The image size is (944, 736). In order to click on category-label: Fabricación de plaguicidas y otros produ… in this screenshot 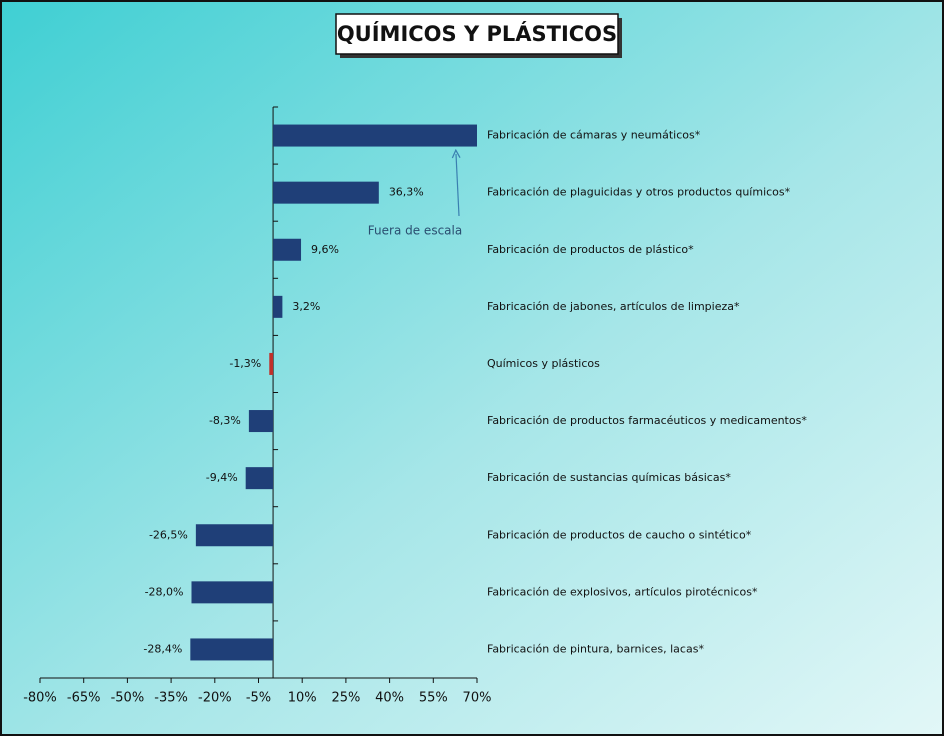, I will do `click(639, 192)`.